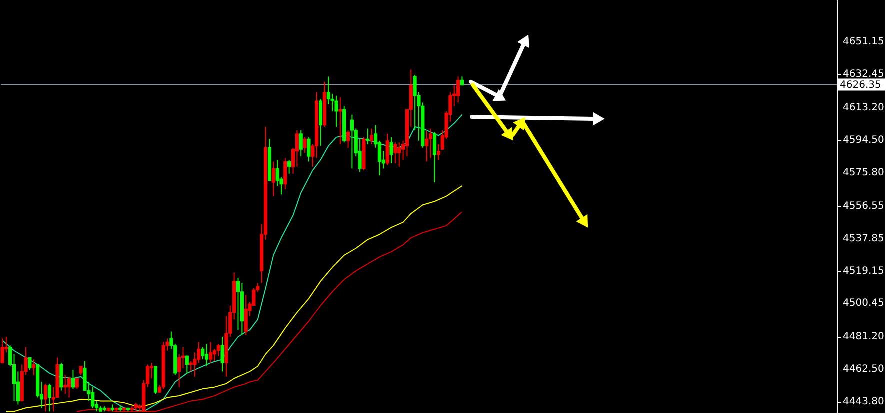  I want to click on y-tick-label: 4500.45, so click(863, 304).